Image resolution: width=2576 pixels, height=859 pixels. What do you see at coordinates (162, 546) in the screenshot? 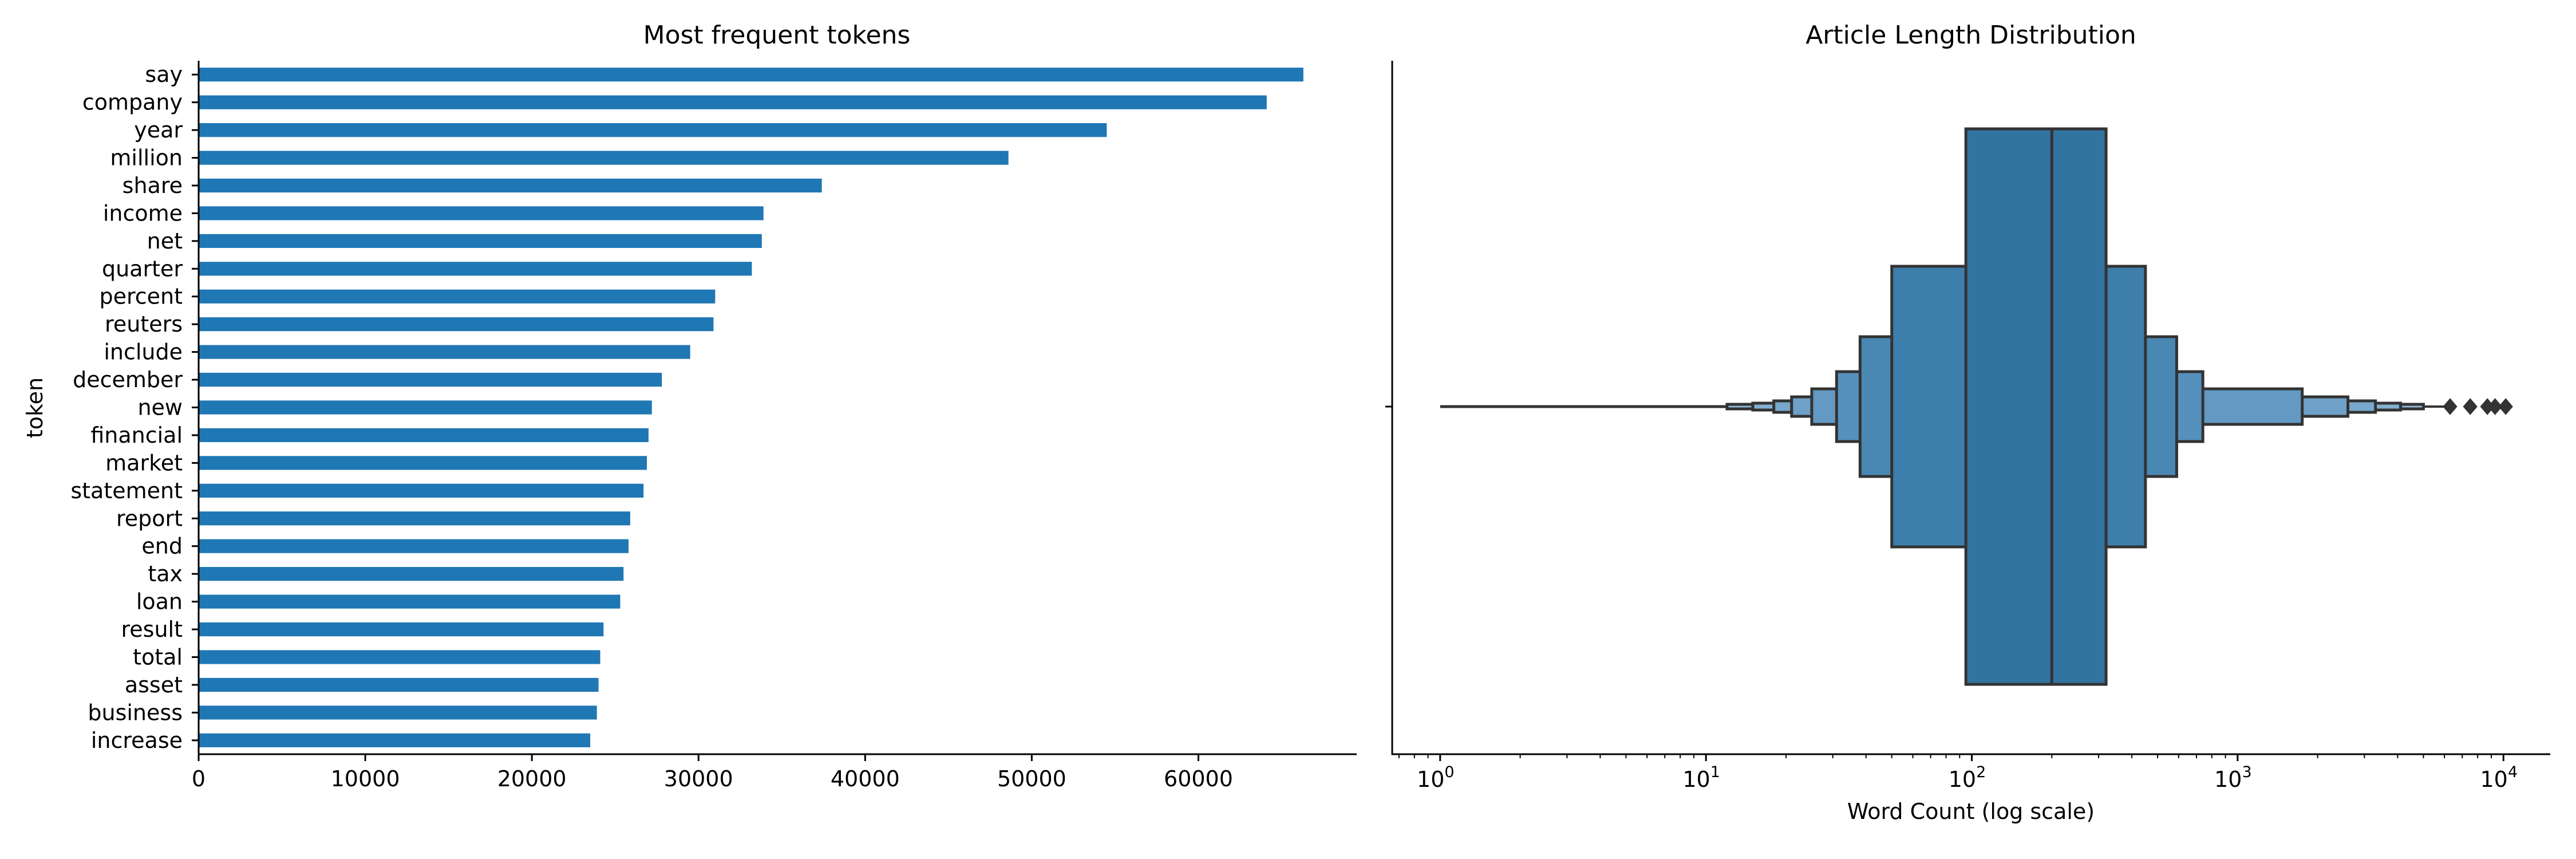
I see `bar-chart-y-tick-label: end` at bounding box center [162, 546].